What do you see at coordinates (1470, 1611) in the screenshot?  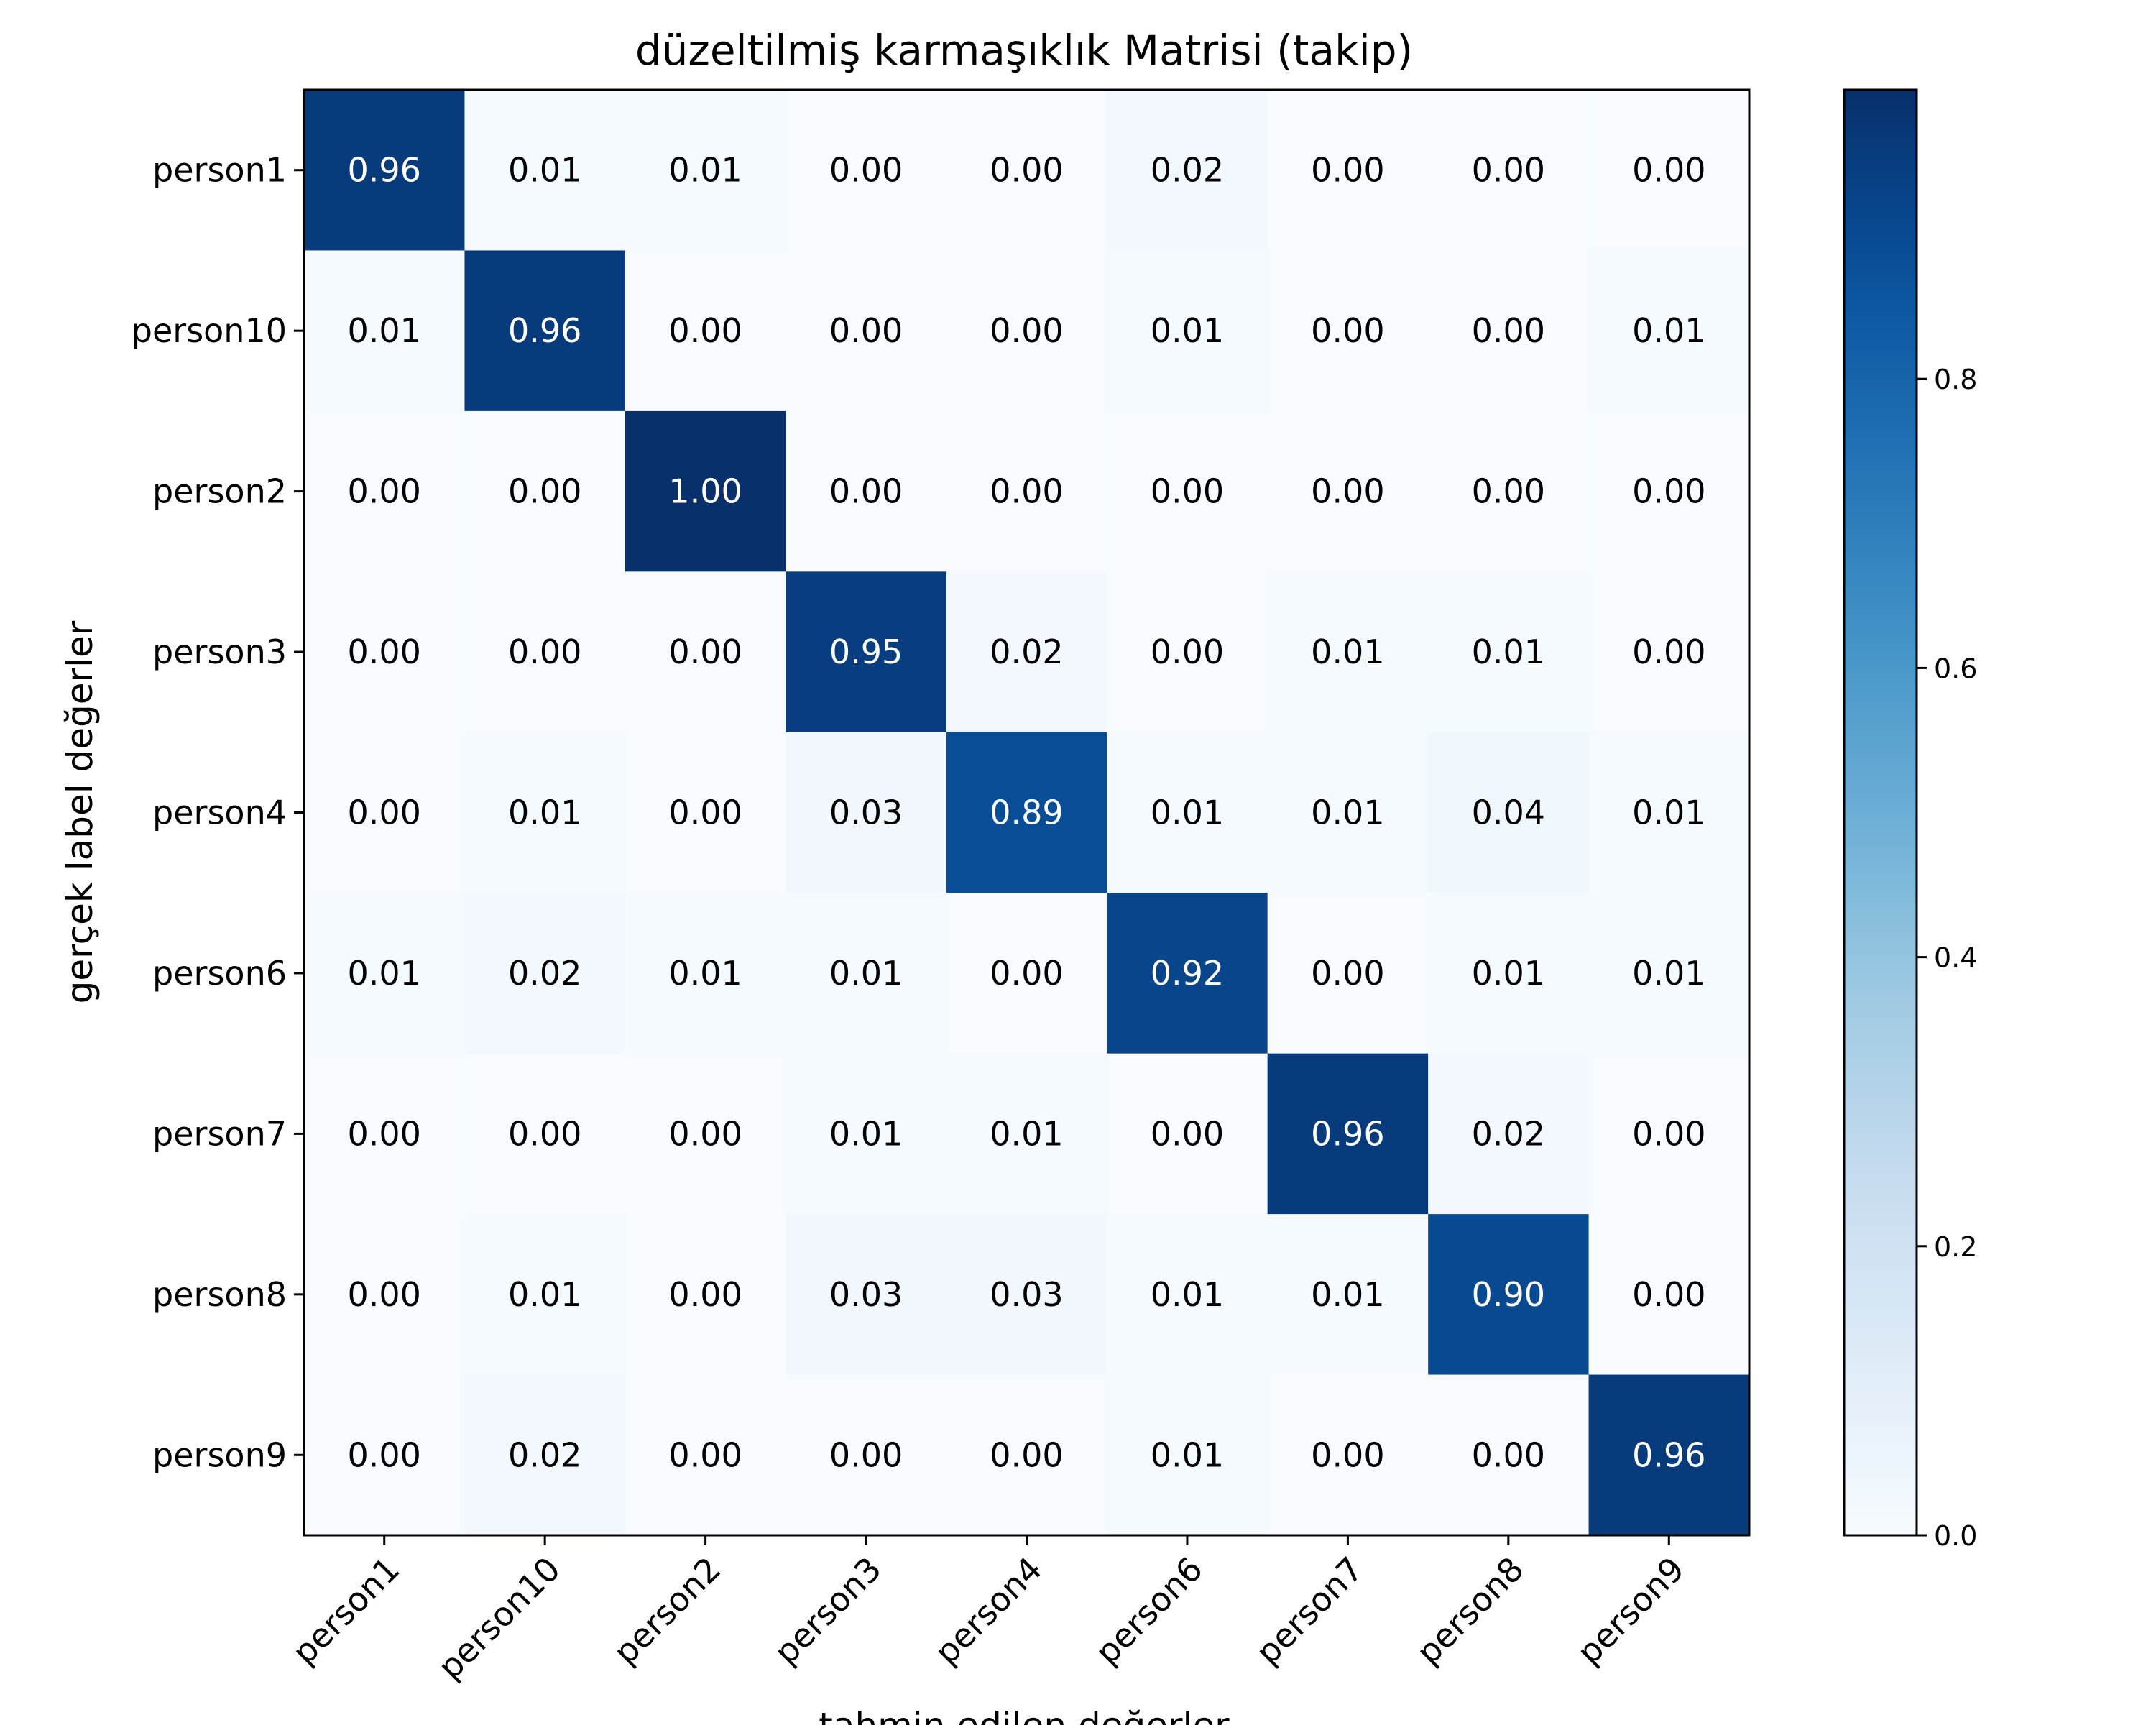 I see `x-tick-label: person8` at bounding box center [1470, 1611].